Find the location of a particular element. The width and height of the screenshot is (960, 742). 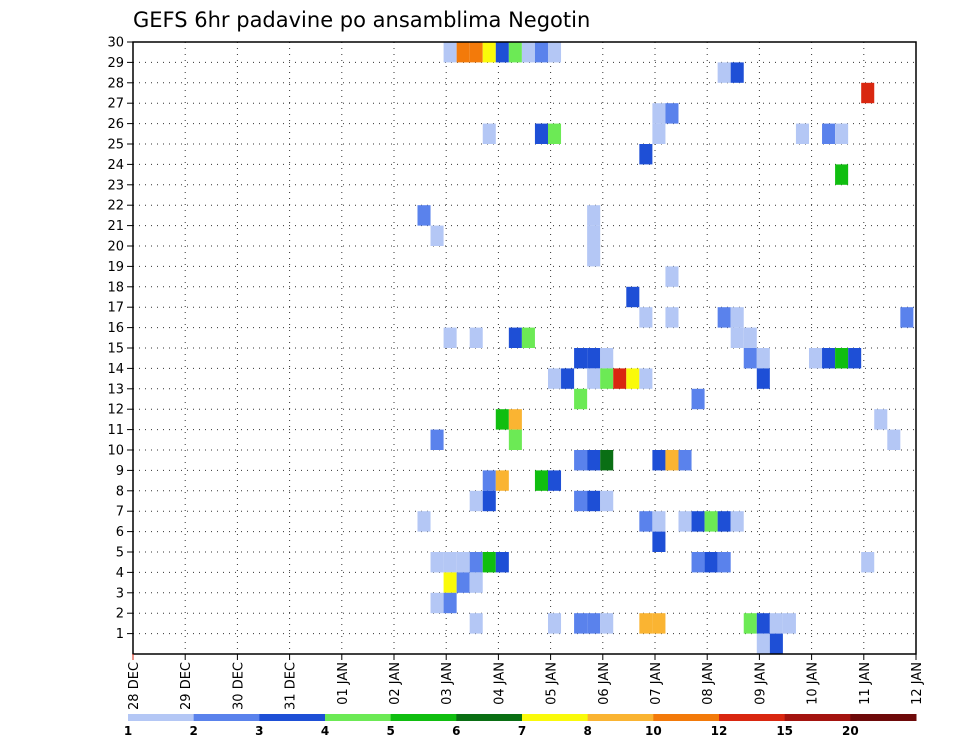

y-tick-label: 7 is located at coordinates (120, 512).